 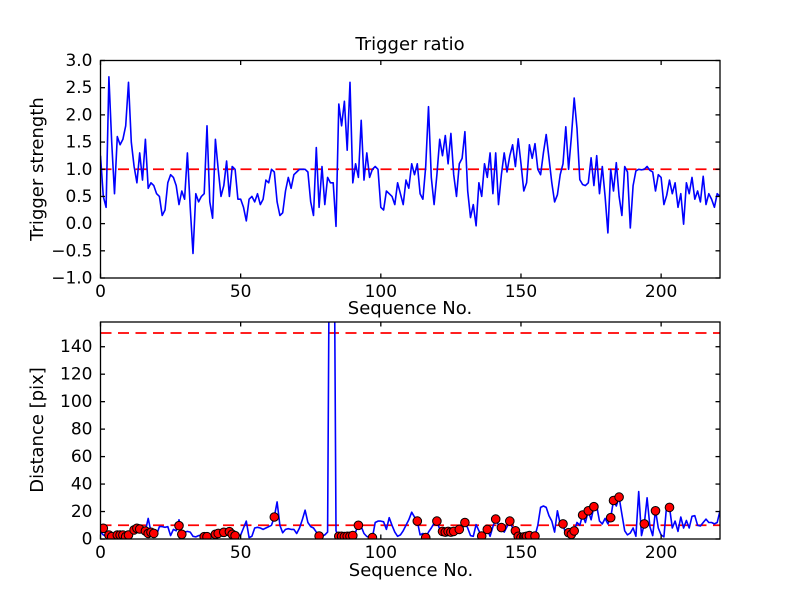 What do you see at coordinates (71, 279) in the screenshot?
I see `y-tick-label: −1.0` at bounding box center [71, 279].